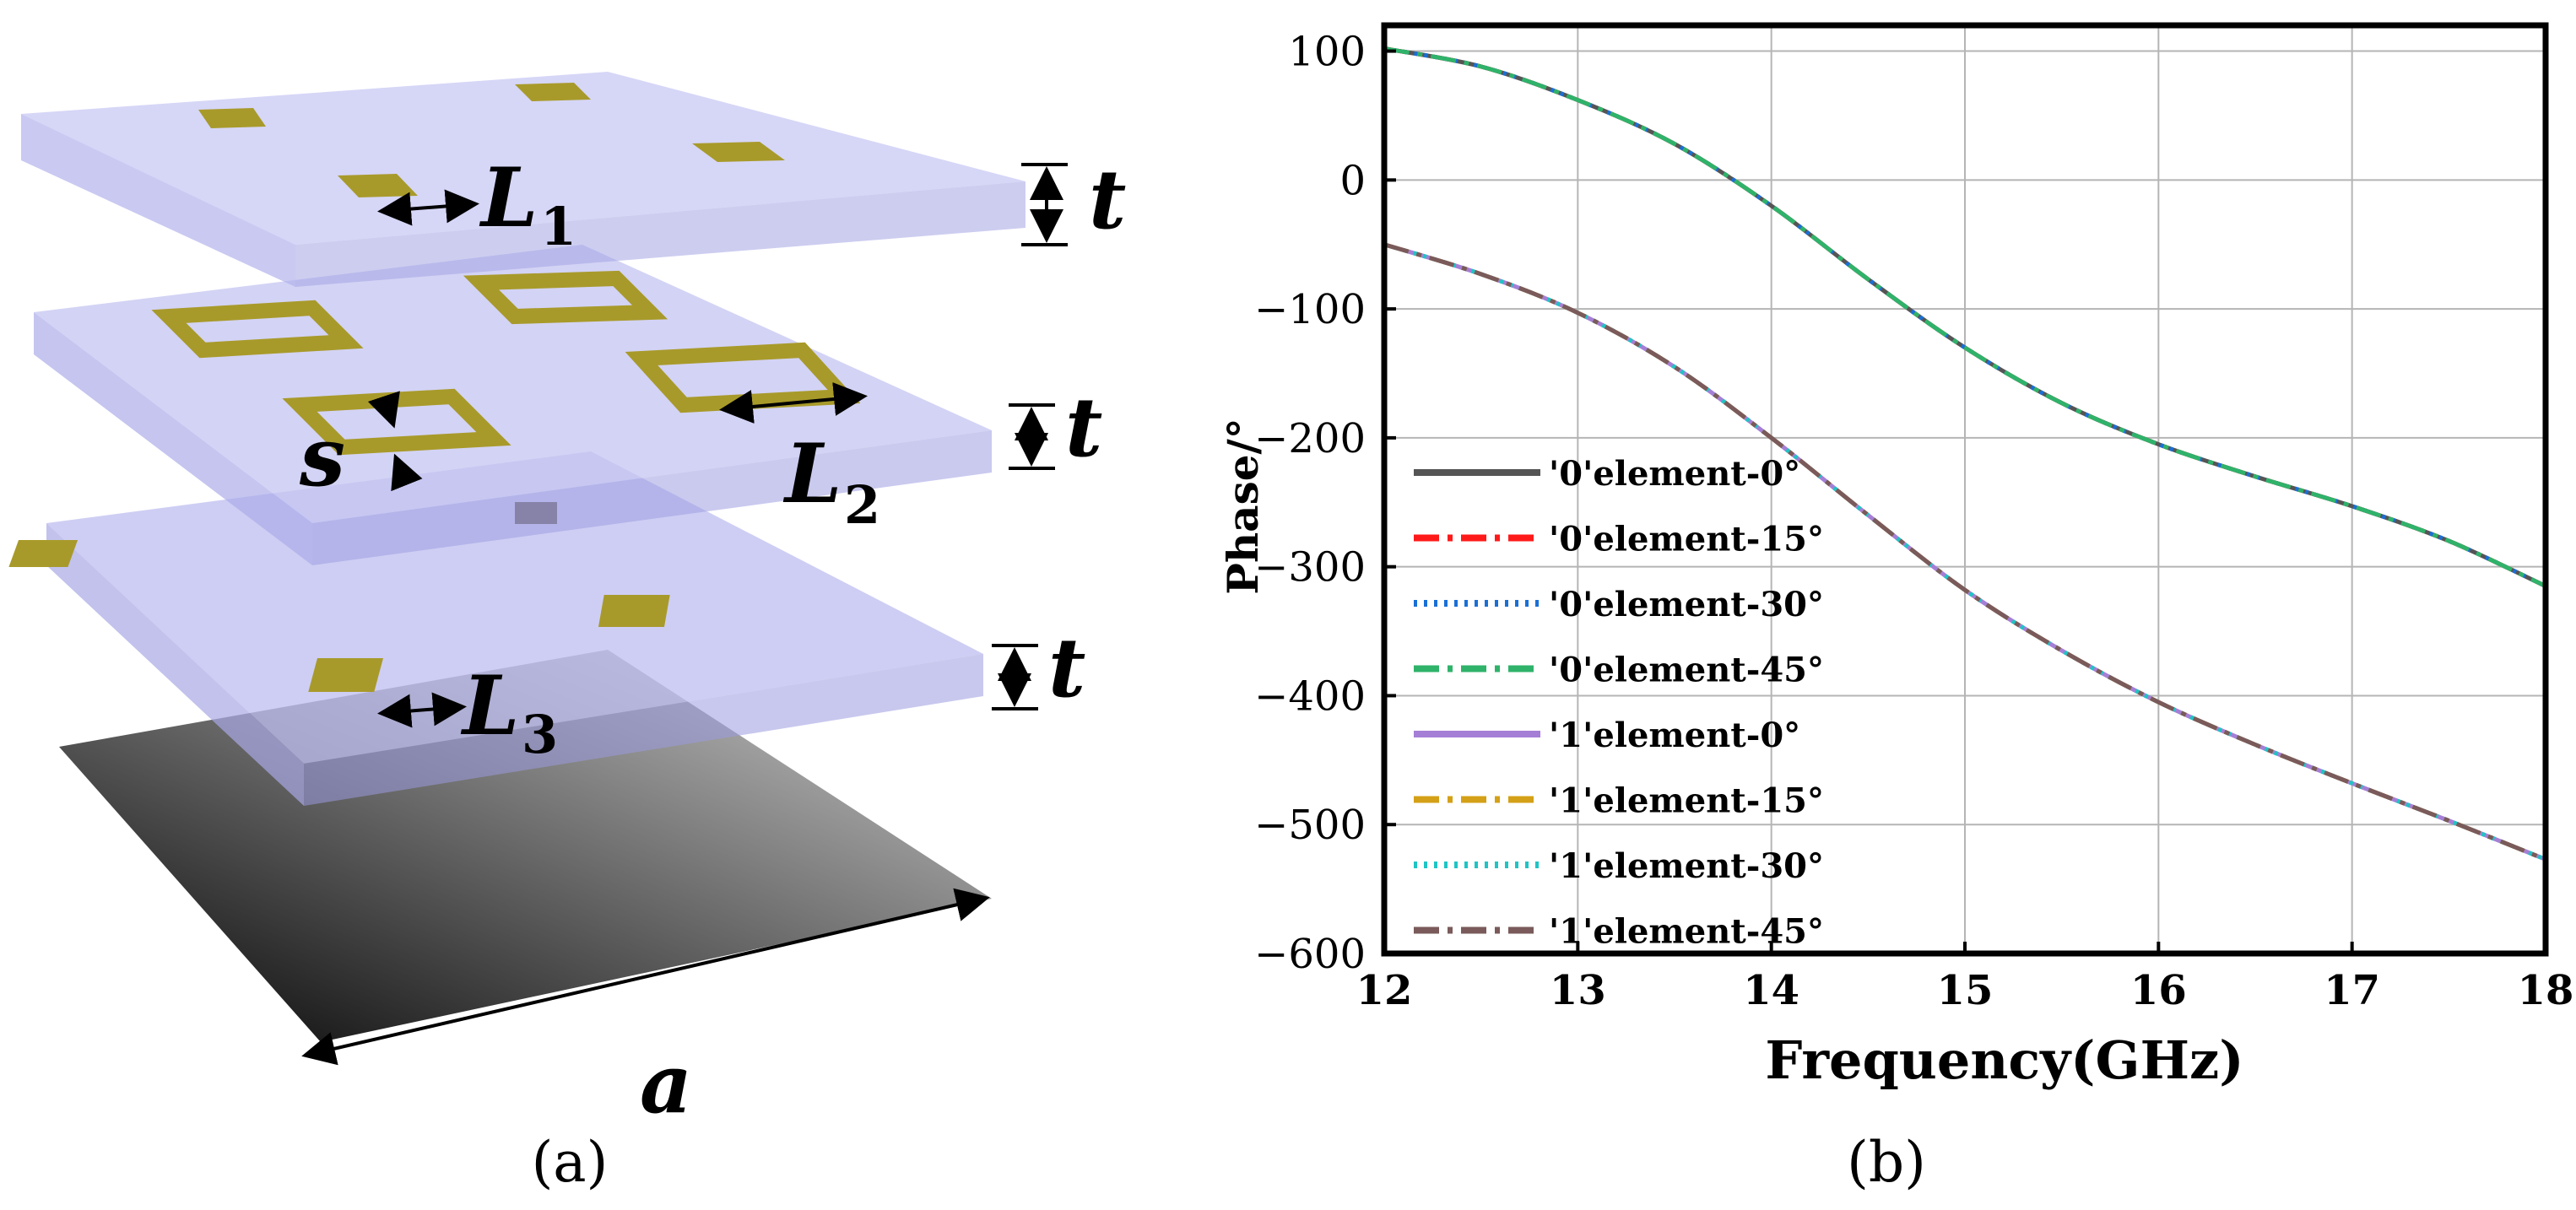  Describe the element at coordinates (1327, 52) in the screenshot. I see `y-tick-label: 100` at that location.